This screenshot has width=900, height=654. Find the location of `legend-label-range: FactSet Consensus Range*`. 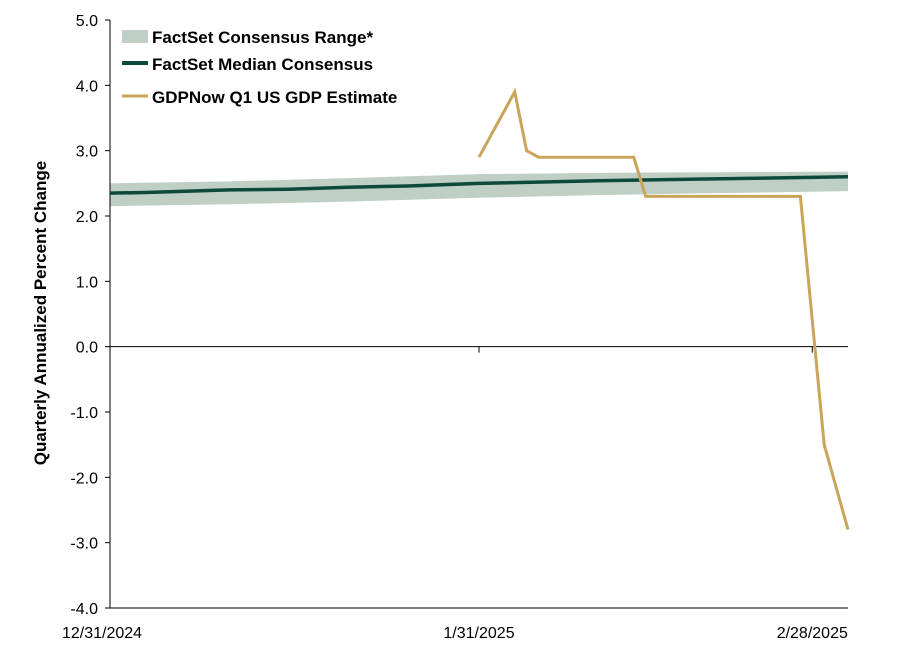

legend-label-range: FactSet Consensus Range* is located at coordinates (262, 37).